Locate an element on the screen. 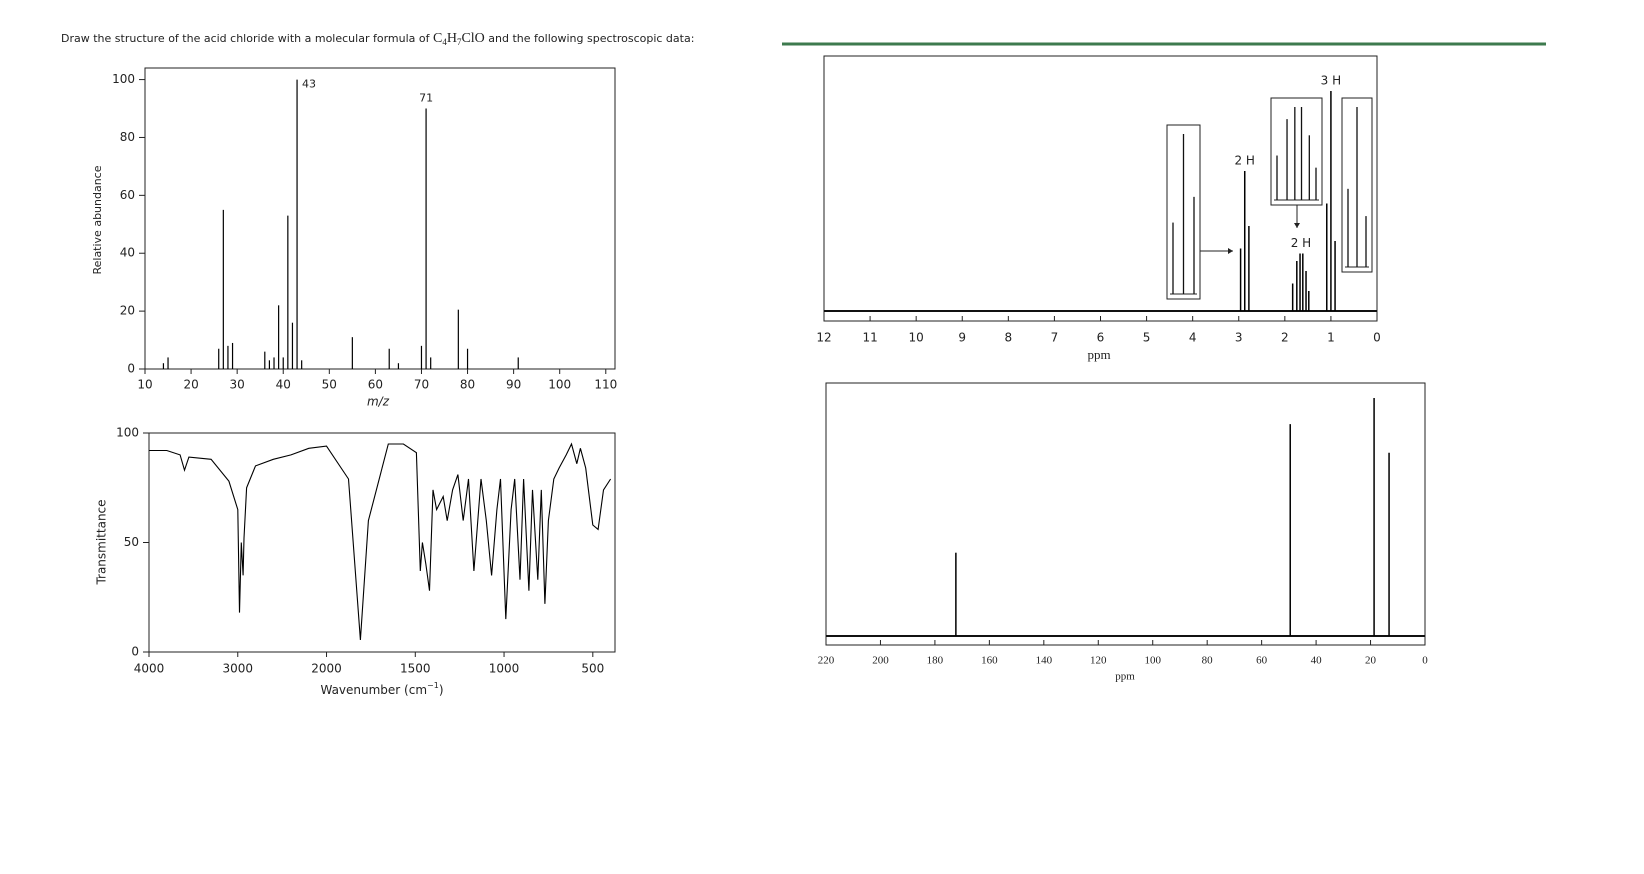 This screenshot has width=1644, height=874. formula: ClO is located at coordinates (472, 38).